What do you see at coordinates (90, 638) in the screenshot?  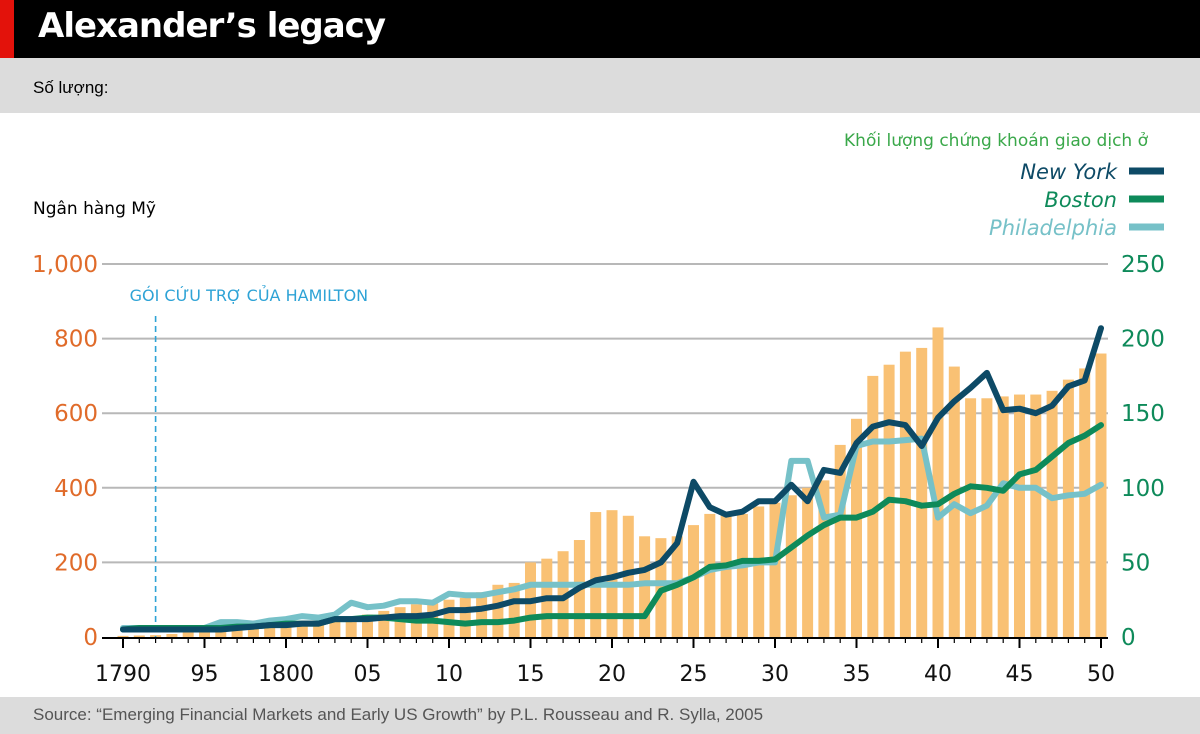 I see `left-tick-label: 0` at bounding box center [90, 638].